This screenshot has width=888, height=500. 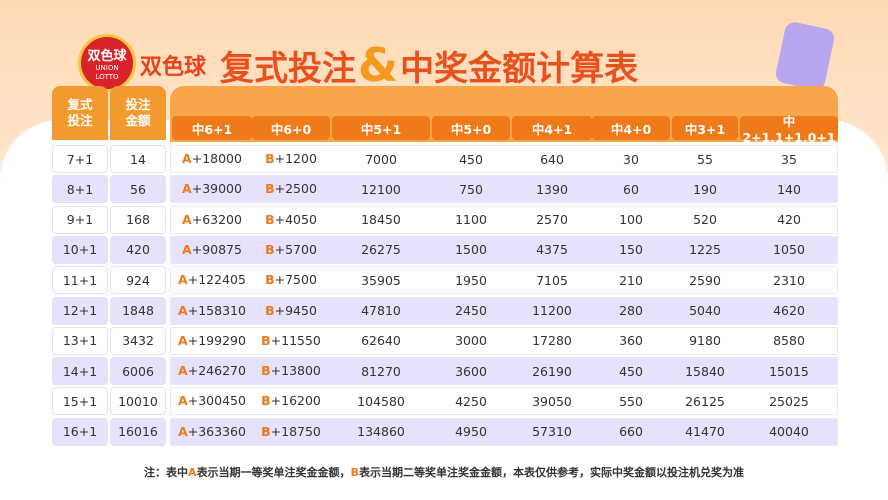 I want to click on table-cell: 660, so click(x=631, y=432).